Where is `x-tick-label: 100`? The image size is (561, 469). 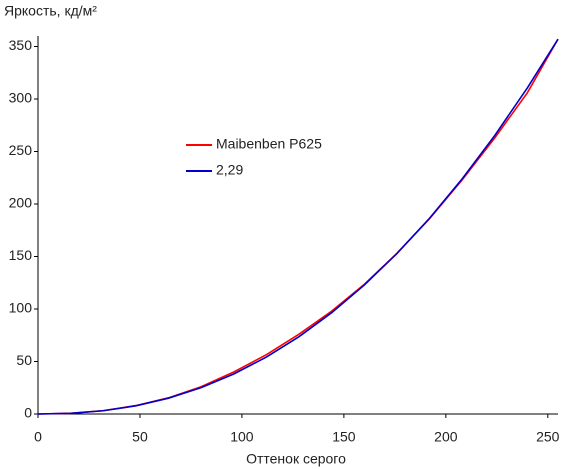 x-tick-label: 100 is located at coordinates (242, 437).